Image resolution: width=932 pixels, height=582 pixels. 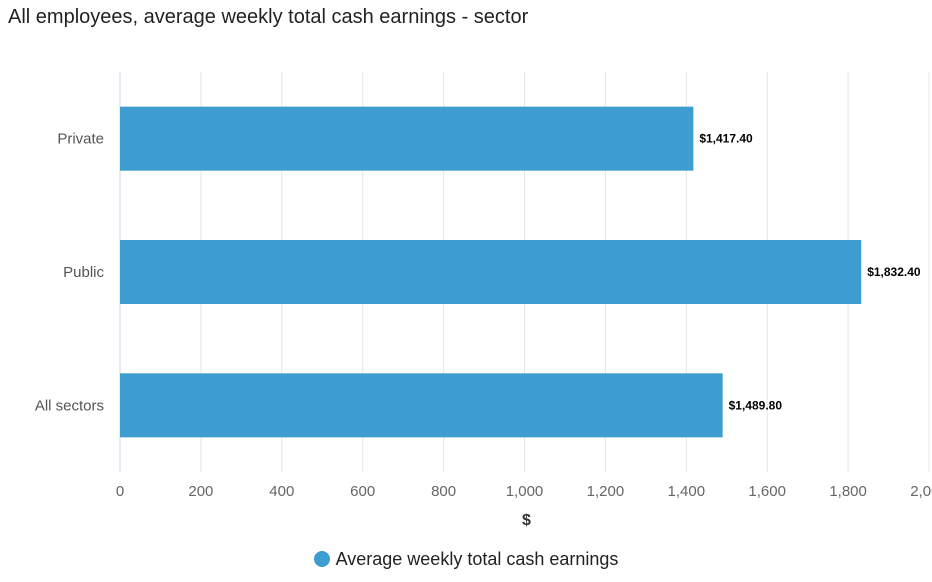 What do you see at coordinates (83, 272) in the screenshot?
I see `category-label: Public` at bounding box center [83, 272].